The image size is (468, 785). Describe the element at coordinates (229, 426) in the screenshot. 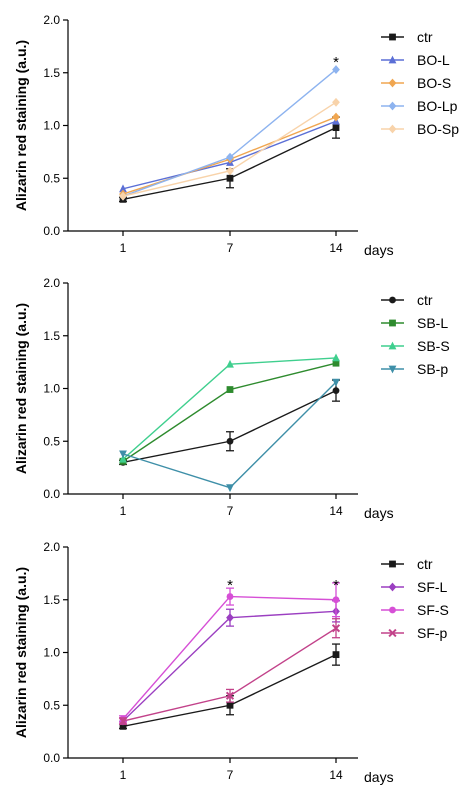

I see `series-line` at that location.